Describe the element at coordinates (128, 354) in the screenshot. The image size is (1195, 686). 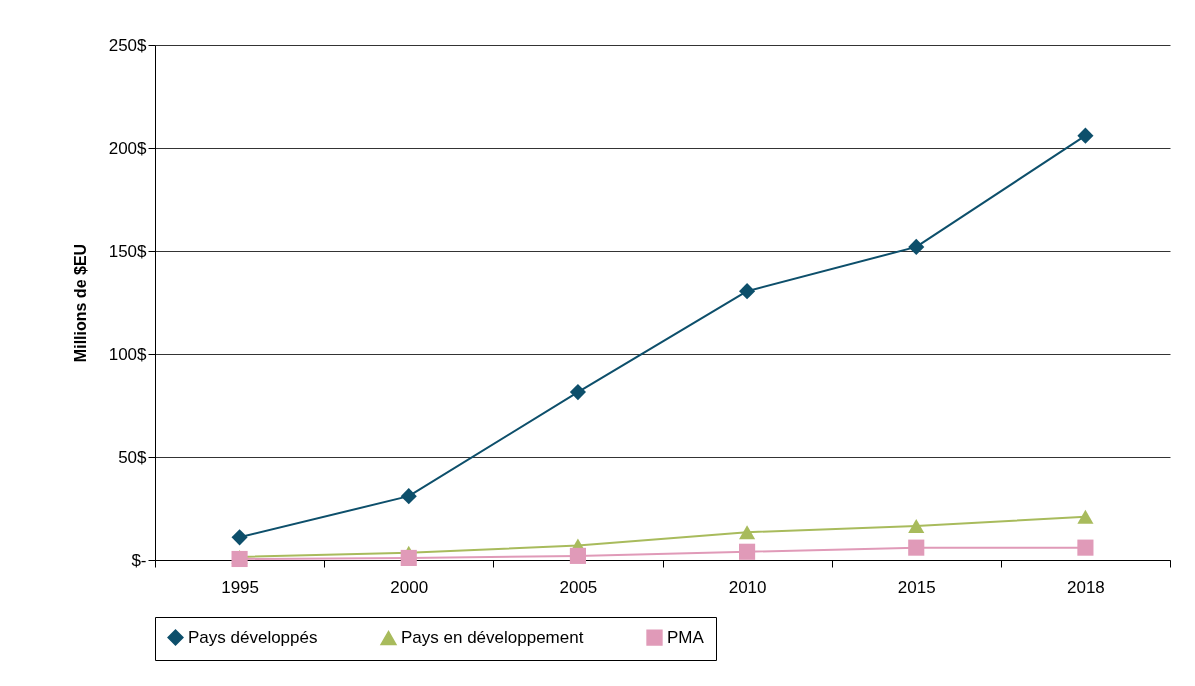
I see `y-tick-label: 100$` at that location.